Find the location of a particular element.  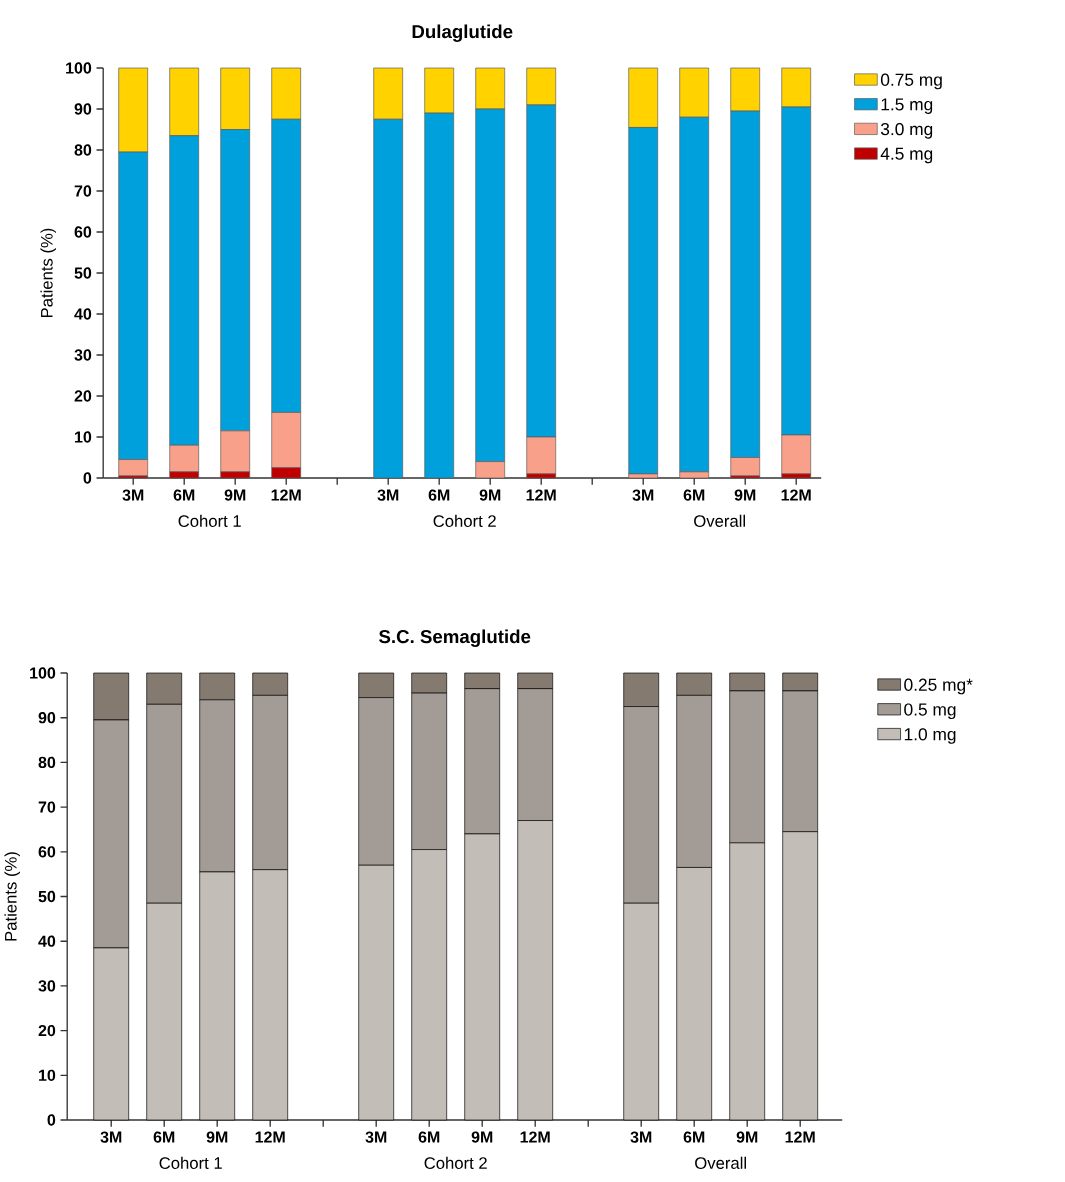

chart-title: Dulaglutide is located at coordinates (462, 33).